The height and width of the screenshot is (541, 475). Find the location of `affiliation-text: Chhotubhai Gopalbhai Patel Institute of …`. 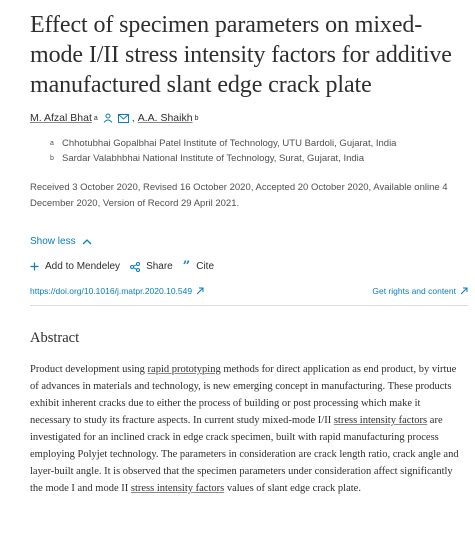

affiliation-text: Chhotubhai Gopalbhai Patel Institute of … is located at coordinates (229, 143).